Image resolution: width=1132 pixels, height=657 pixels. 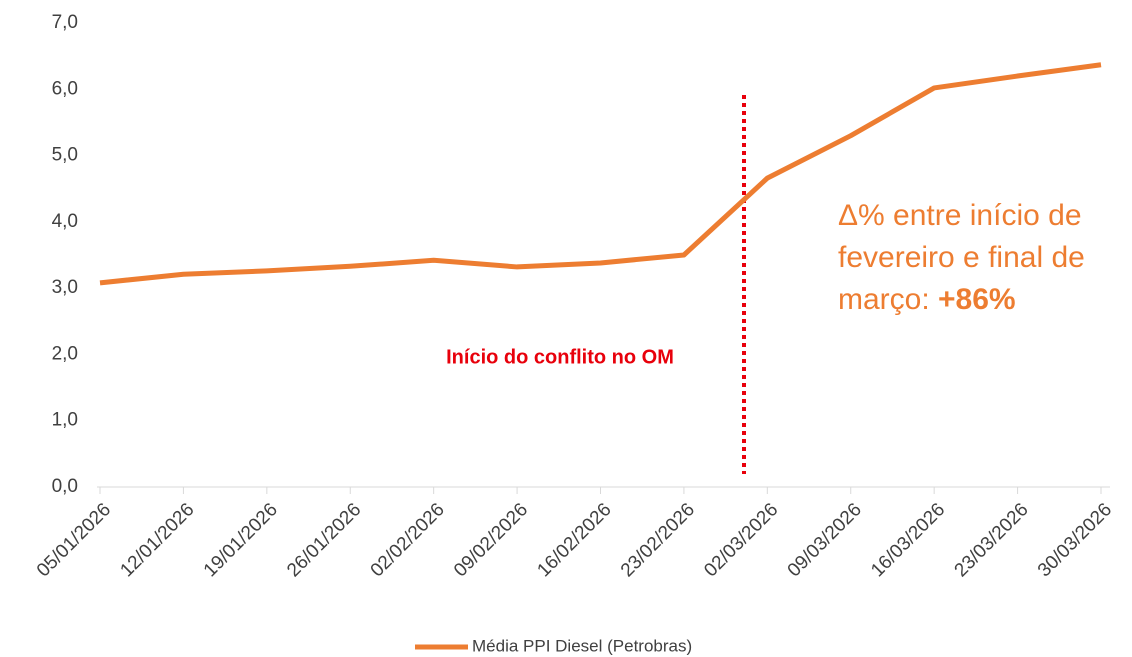 What do you see at coordinates (741, 540) in the screenshot?
I see `x-tick-label: 02/03/2026` at bounding box center [741, 540].